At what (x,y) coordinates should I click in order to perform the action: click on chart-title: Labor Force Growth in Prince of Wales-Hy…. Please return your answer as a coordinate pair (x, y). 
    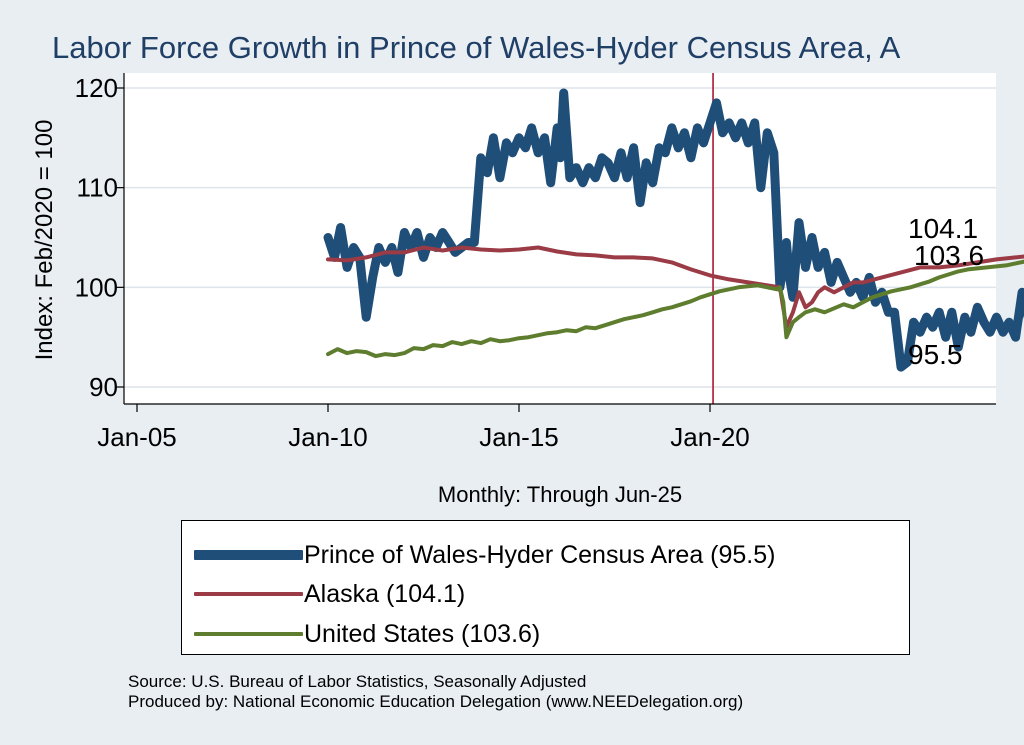
    Looking at the image, I should click on (476, 47).